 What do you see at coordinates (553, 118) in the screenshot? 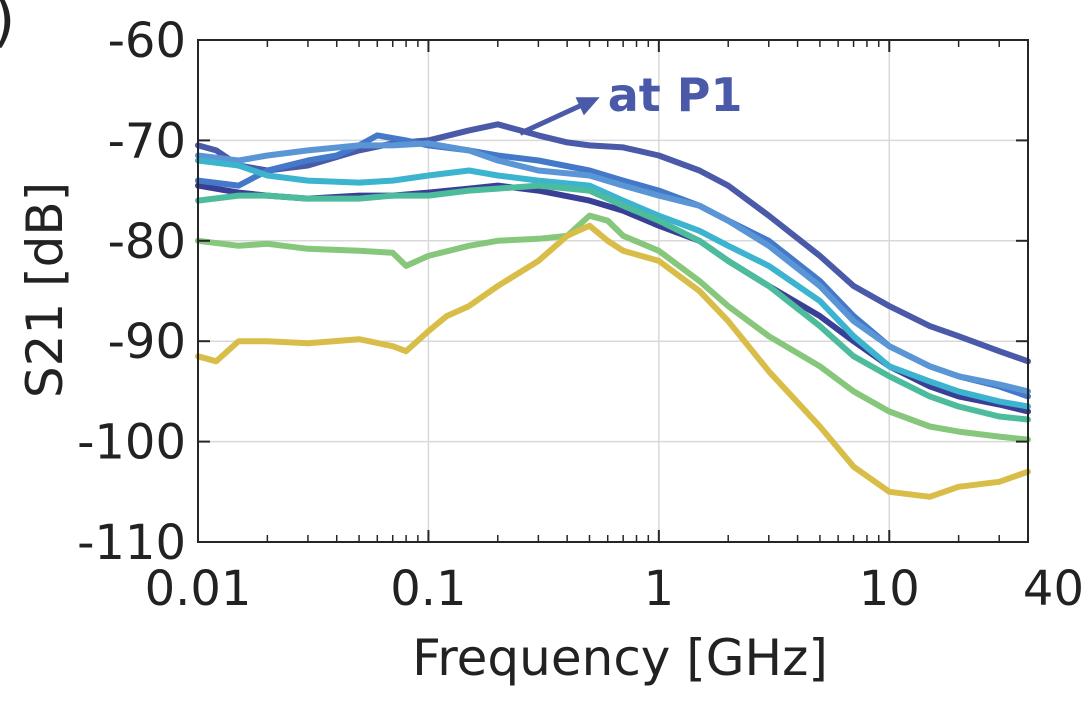
I see `annotation-arrow` at bounding box center [553, 118].